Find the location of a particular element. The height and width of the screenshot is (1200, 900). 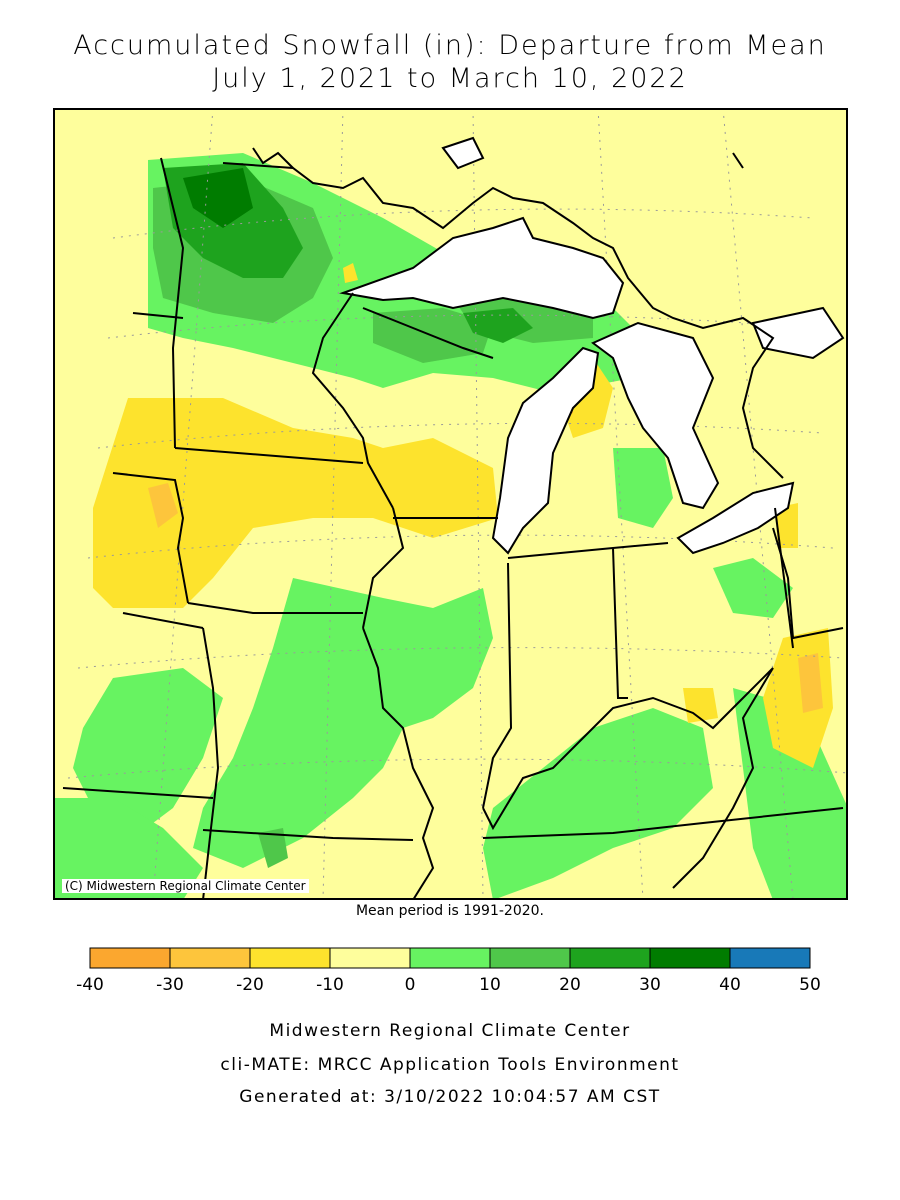

mi-in-oh-border is located at coordinates (588, 550).